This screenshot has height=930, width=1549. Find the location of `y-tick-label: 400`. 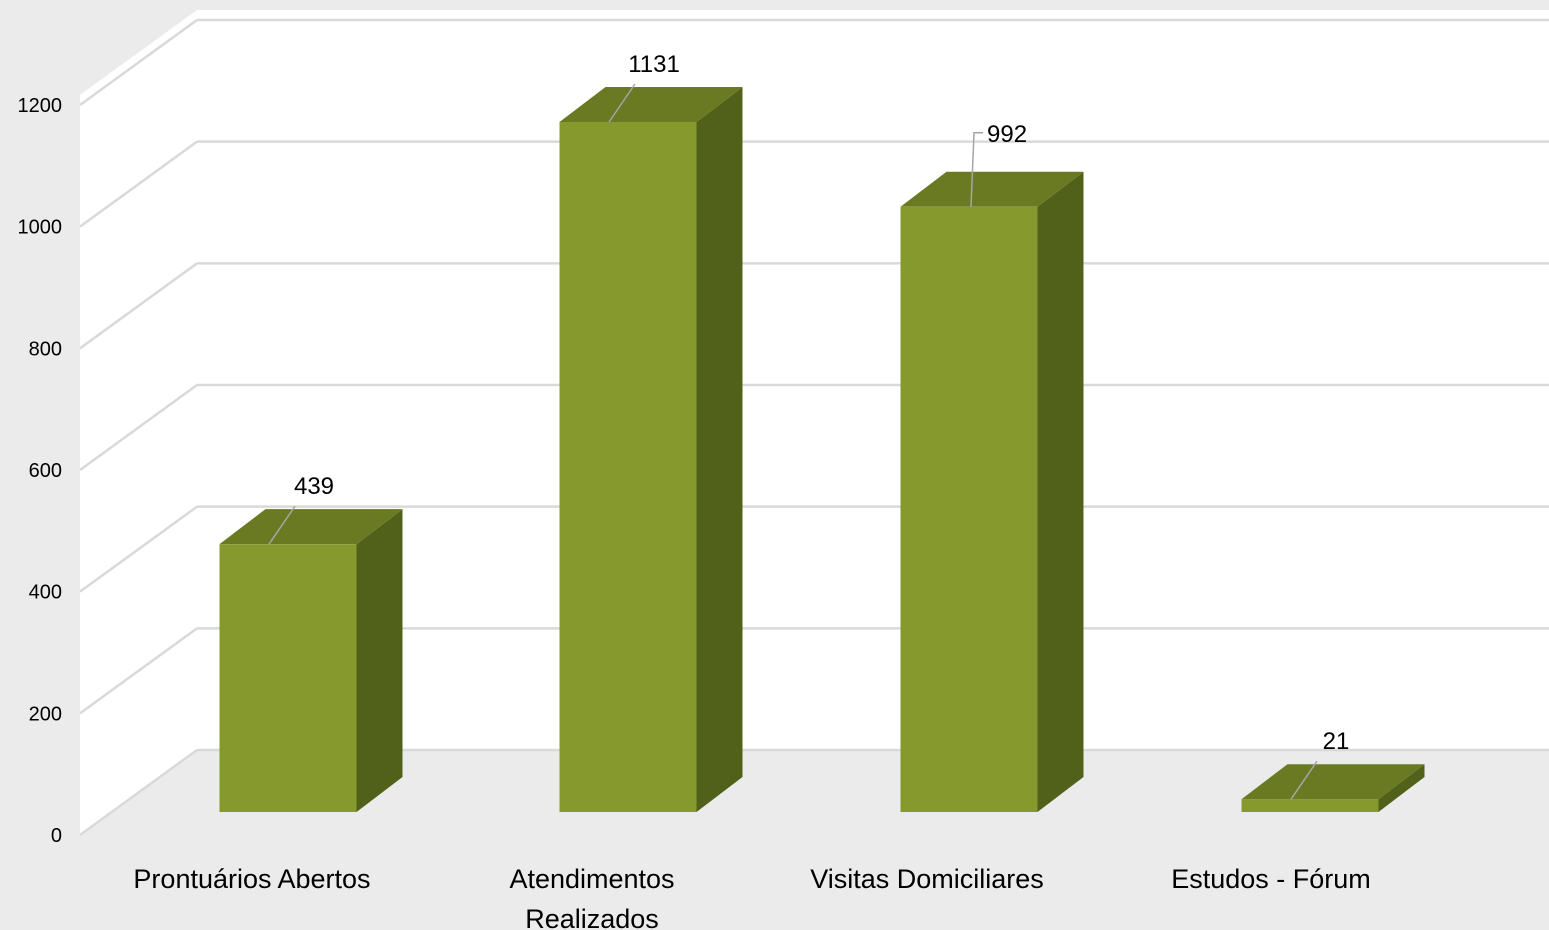

y-tick-label: 400 is located at coordinates (45, 593).